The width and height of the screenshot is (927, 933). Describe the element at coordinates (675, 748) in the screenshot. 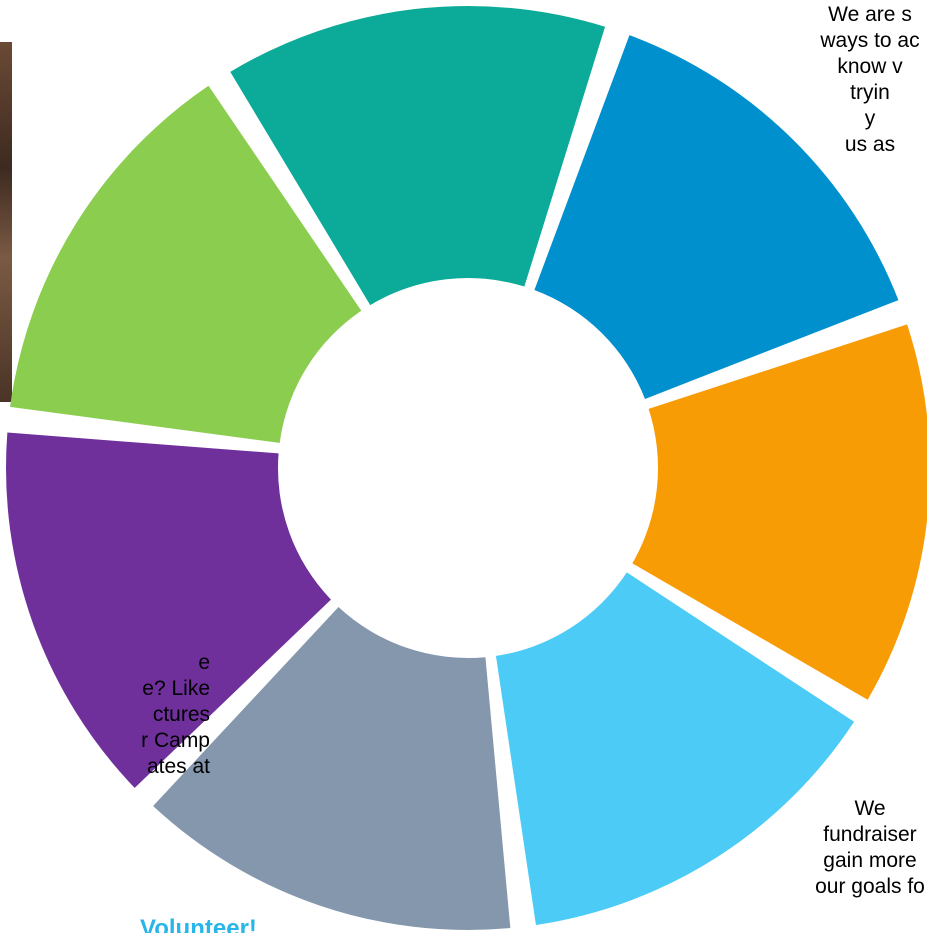

I see `ring-segment-light-blue` at that location.